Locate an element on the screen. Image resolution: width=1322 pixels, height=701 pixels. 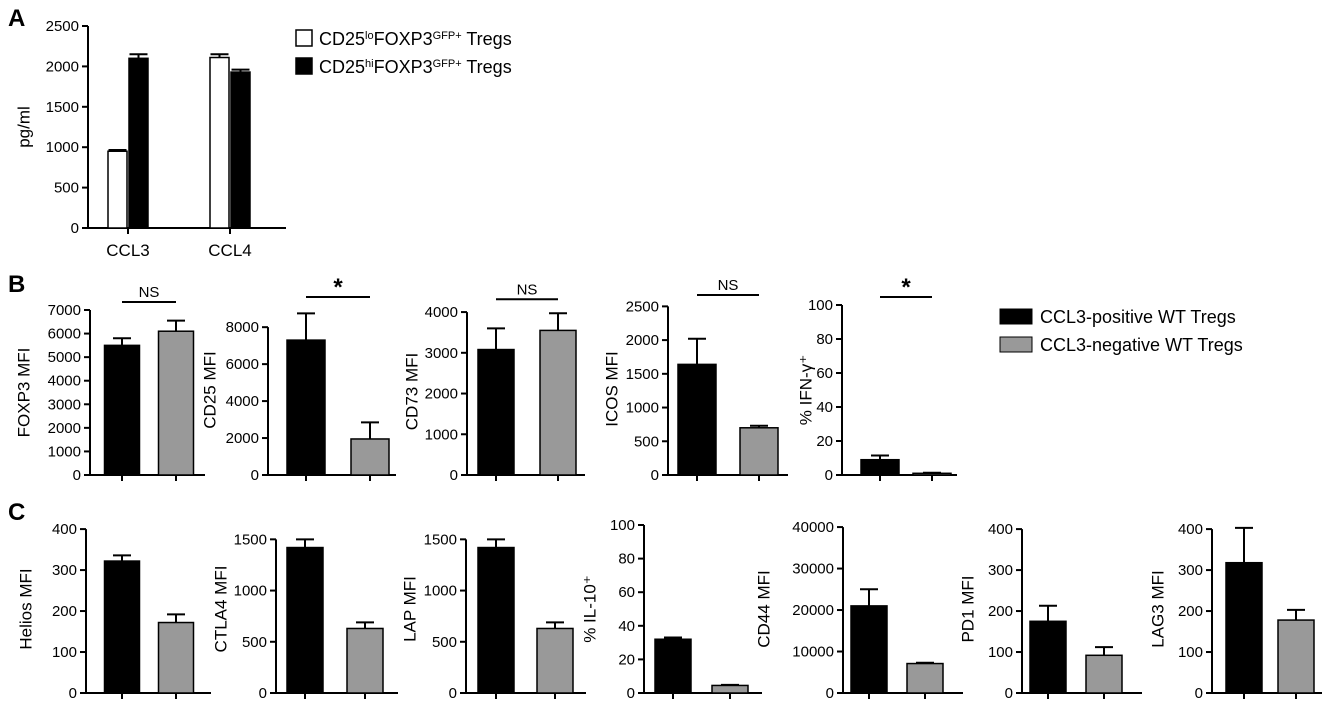
legend-b-label-0: CCL3-positive WT Tregs is located at coordinates (1138, 317).